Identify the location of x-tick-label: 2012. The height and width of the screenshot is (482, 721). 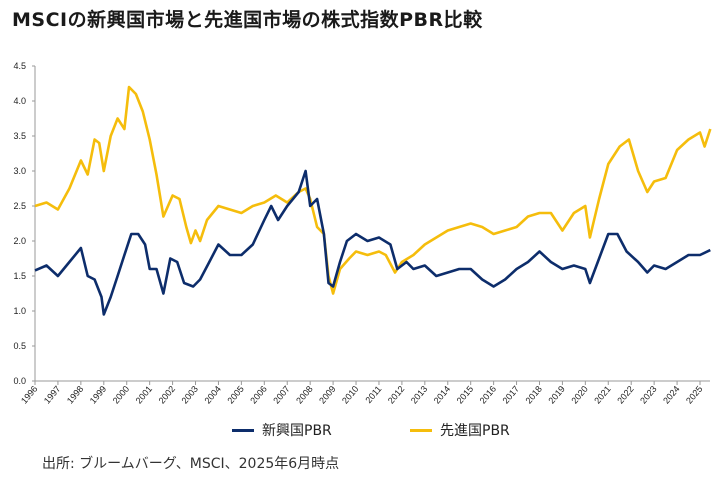
(396, 395).